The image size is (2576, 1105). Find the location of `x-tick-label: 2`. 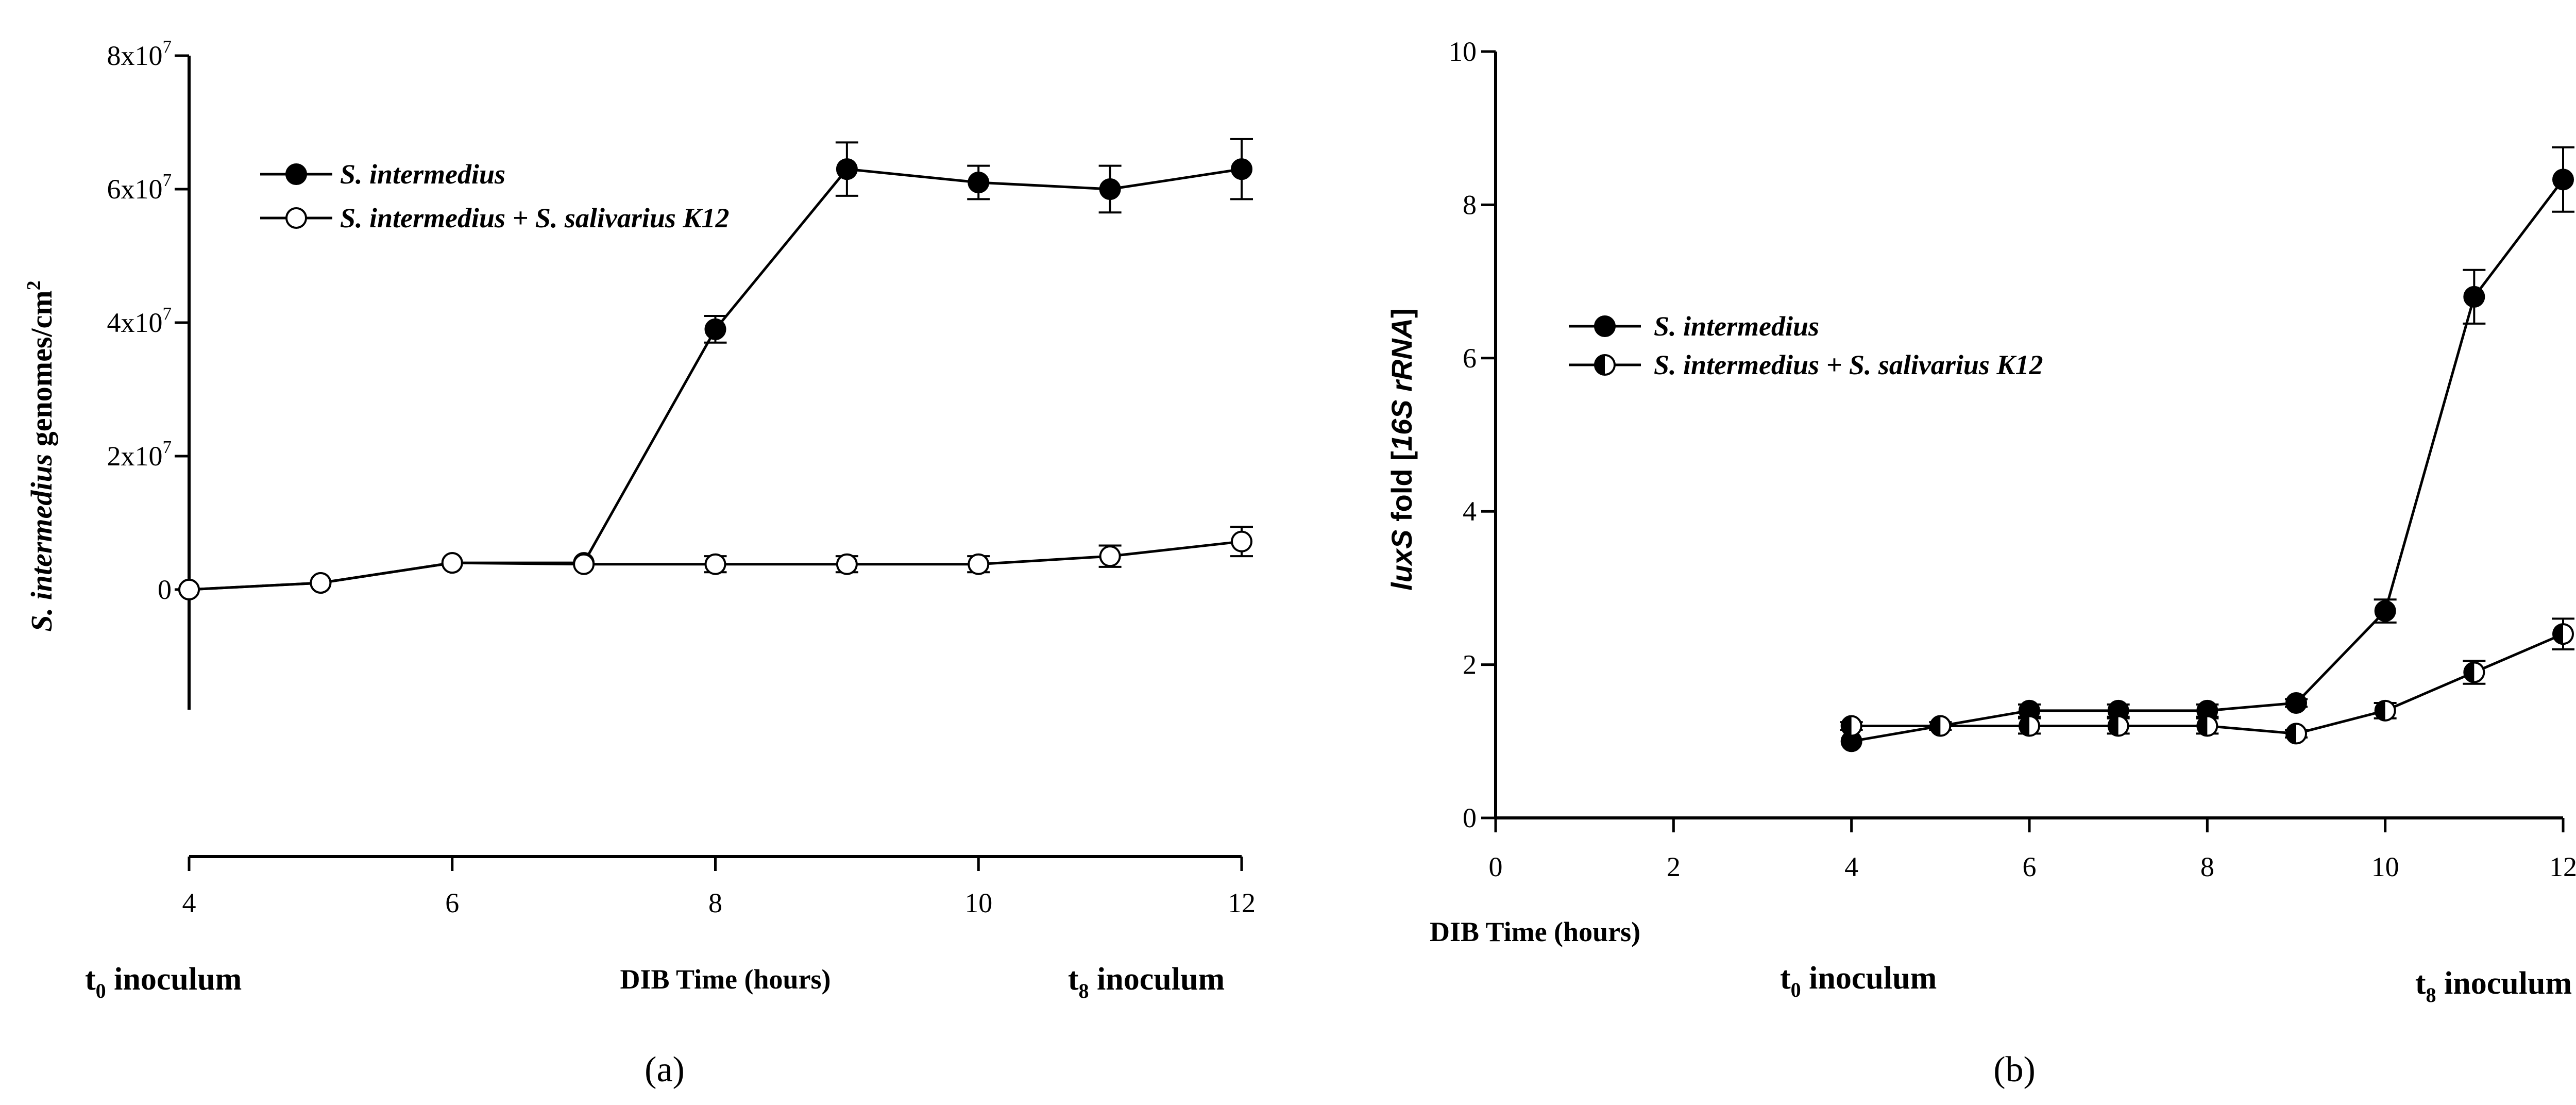

x-tick-label: 2 is located at coordinates (1674, 866).